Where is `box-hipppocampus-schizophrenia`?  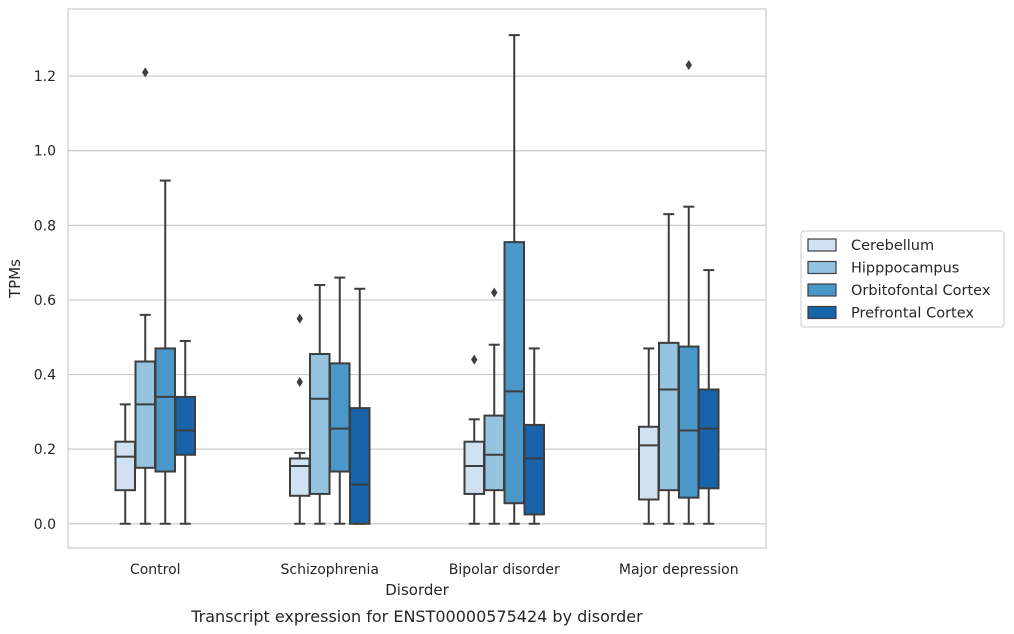 box-hipppocampus-schizophrenia is located at coordinates (320, 404).